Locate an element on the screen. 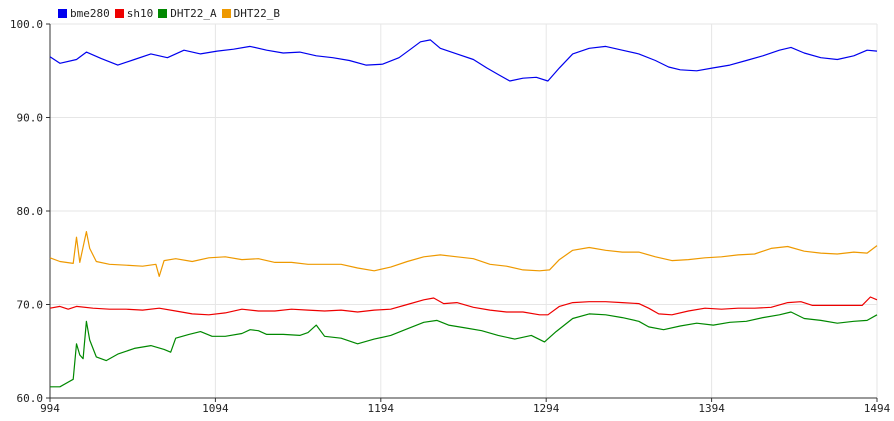 This screenshot has width=894, height=421. legend-item: bme280 is located at coordinates (84, 13).